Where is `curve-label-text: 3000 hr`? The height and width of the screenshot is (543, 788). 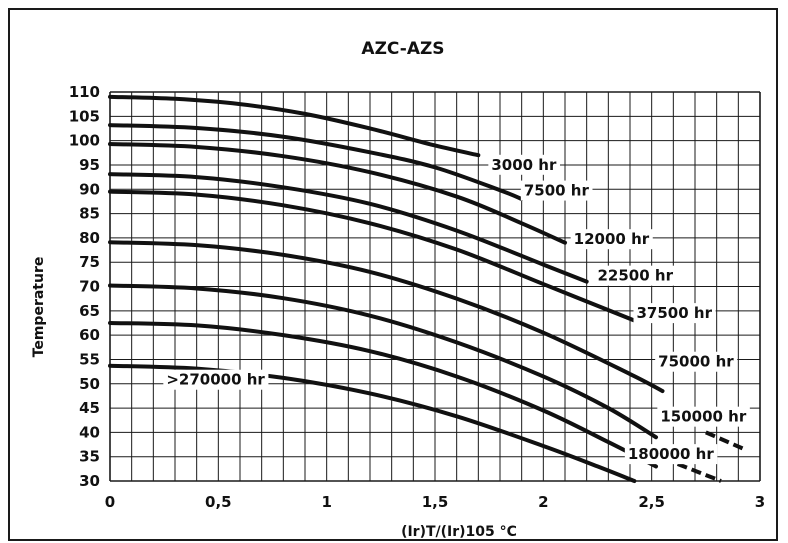
curve-label-text: 3000 hr is located at coordinates (524, 165).